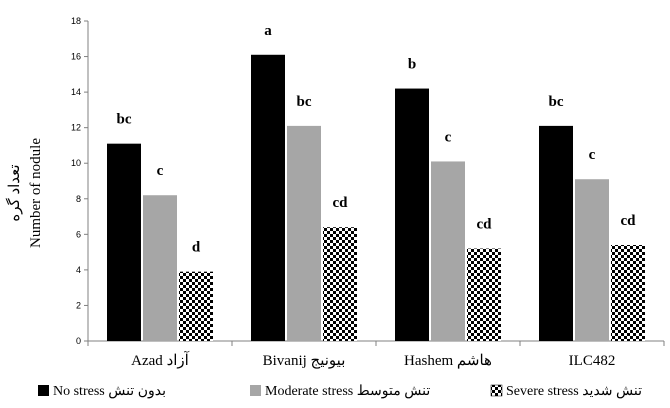  I want to click on legend-label: Moderate stress تنش متوسط, so click(347, 391).